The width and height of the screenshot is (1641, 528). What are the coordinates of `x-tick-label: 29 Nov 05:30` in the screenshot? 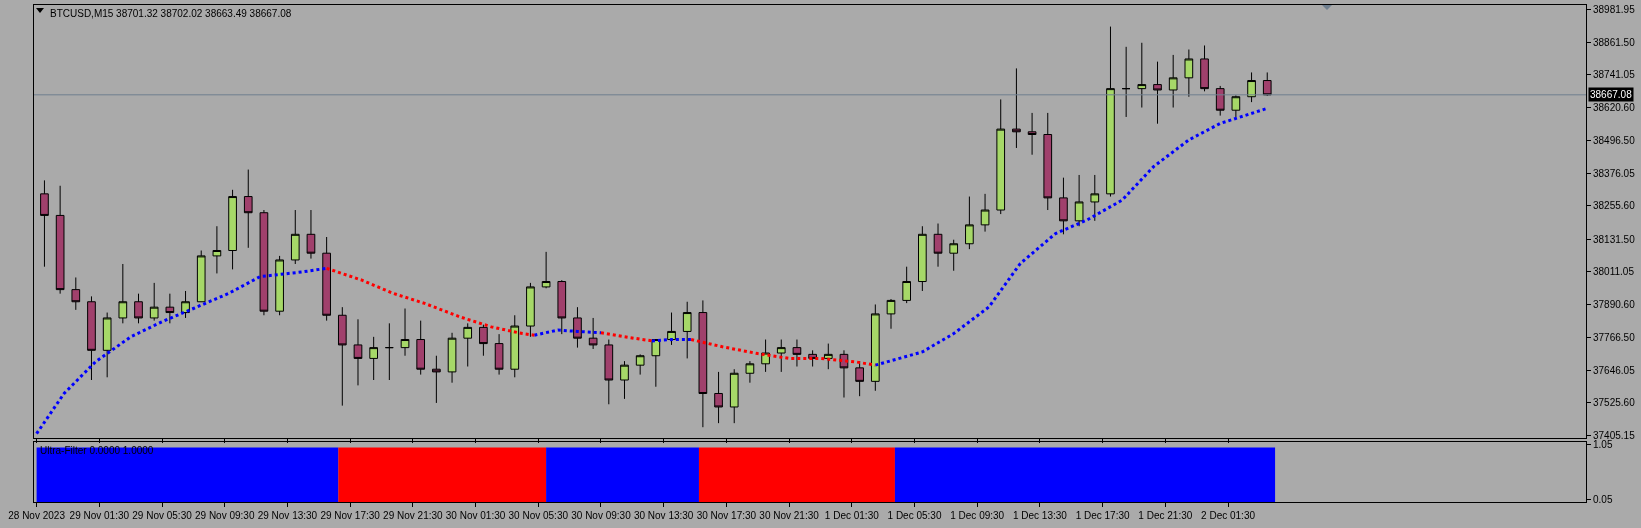 It's located at (162, 515).